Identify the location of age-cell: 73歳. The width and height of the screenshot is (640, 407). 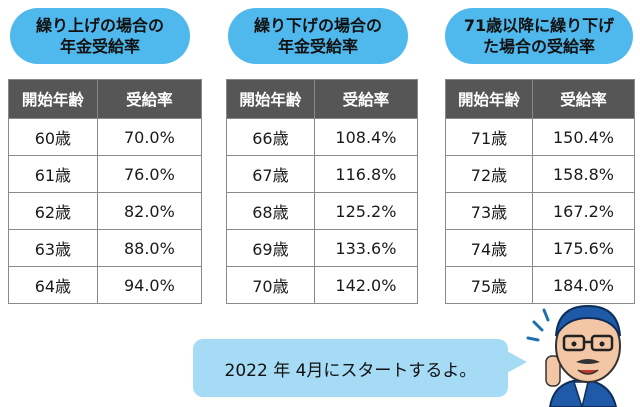
(489, 211).